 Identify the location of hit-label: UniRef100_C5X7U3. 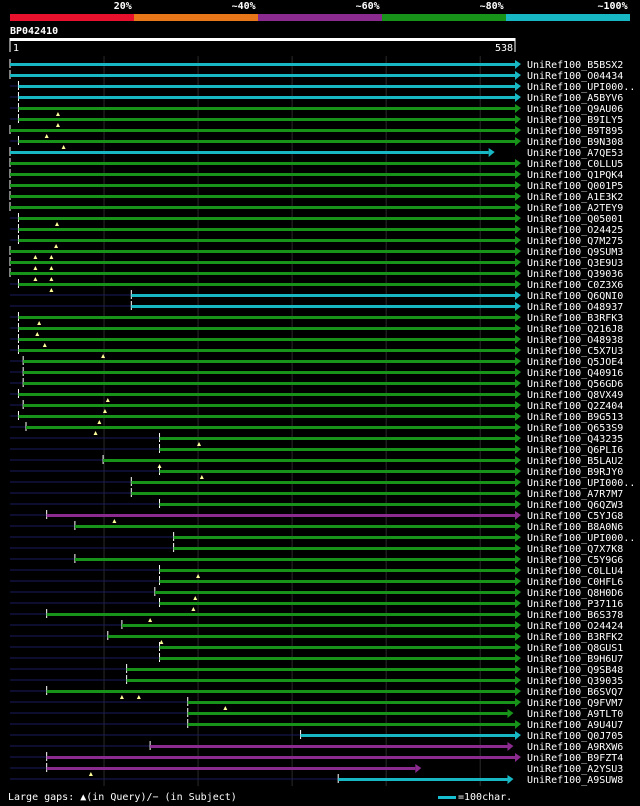
(575, 351).